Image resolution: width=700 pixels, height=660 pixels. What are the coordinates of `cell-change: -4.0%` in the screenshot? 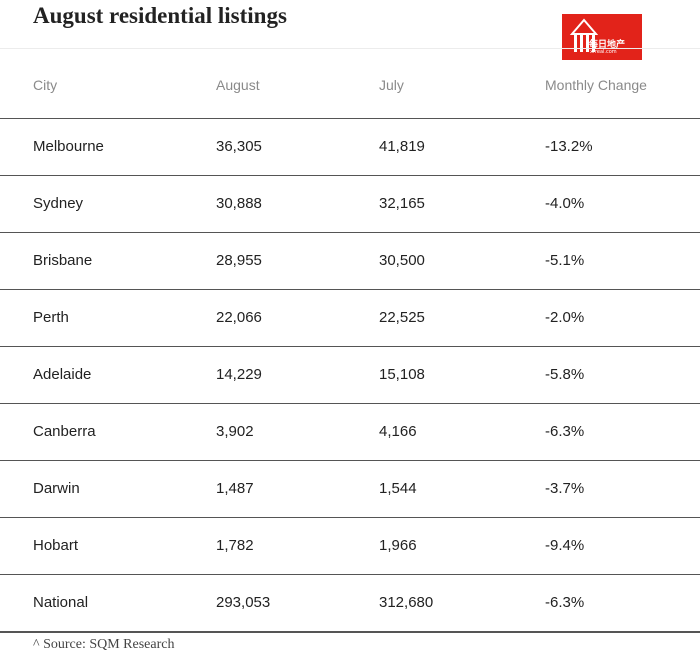 It's located at (565, 203).